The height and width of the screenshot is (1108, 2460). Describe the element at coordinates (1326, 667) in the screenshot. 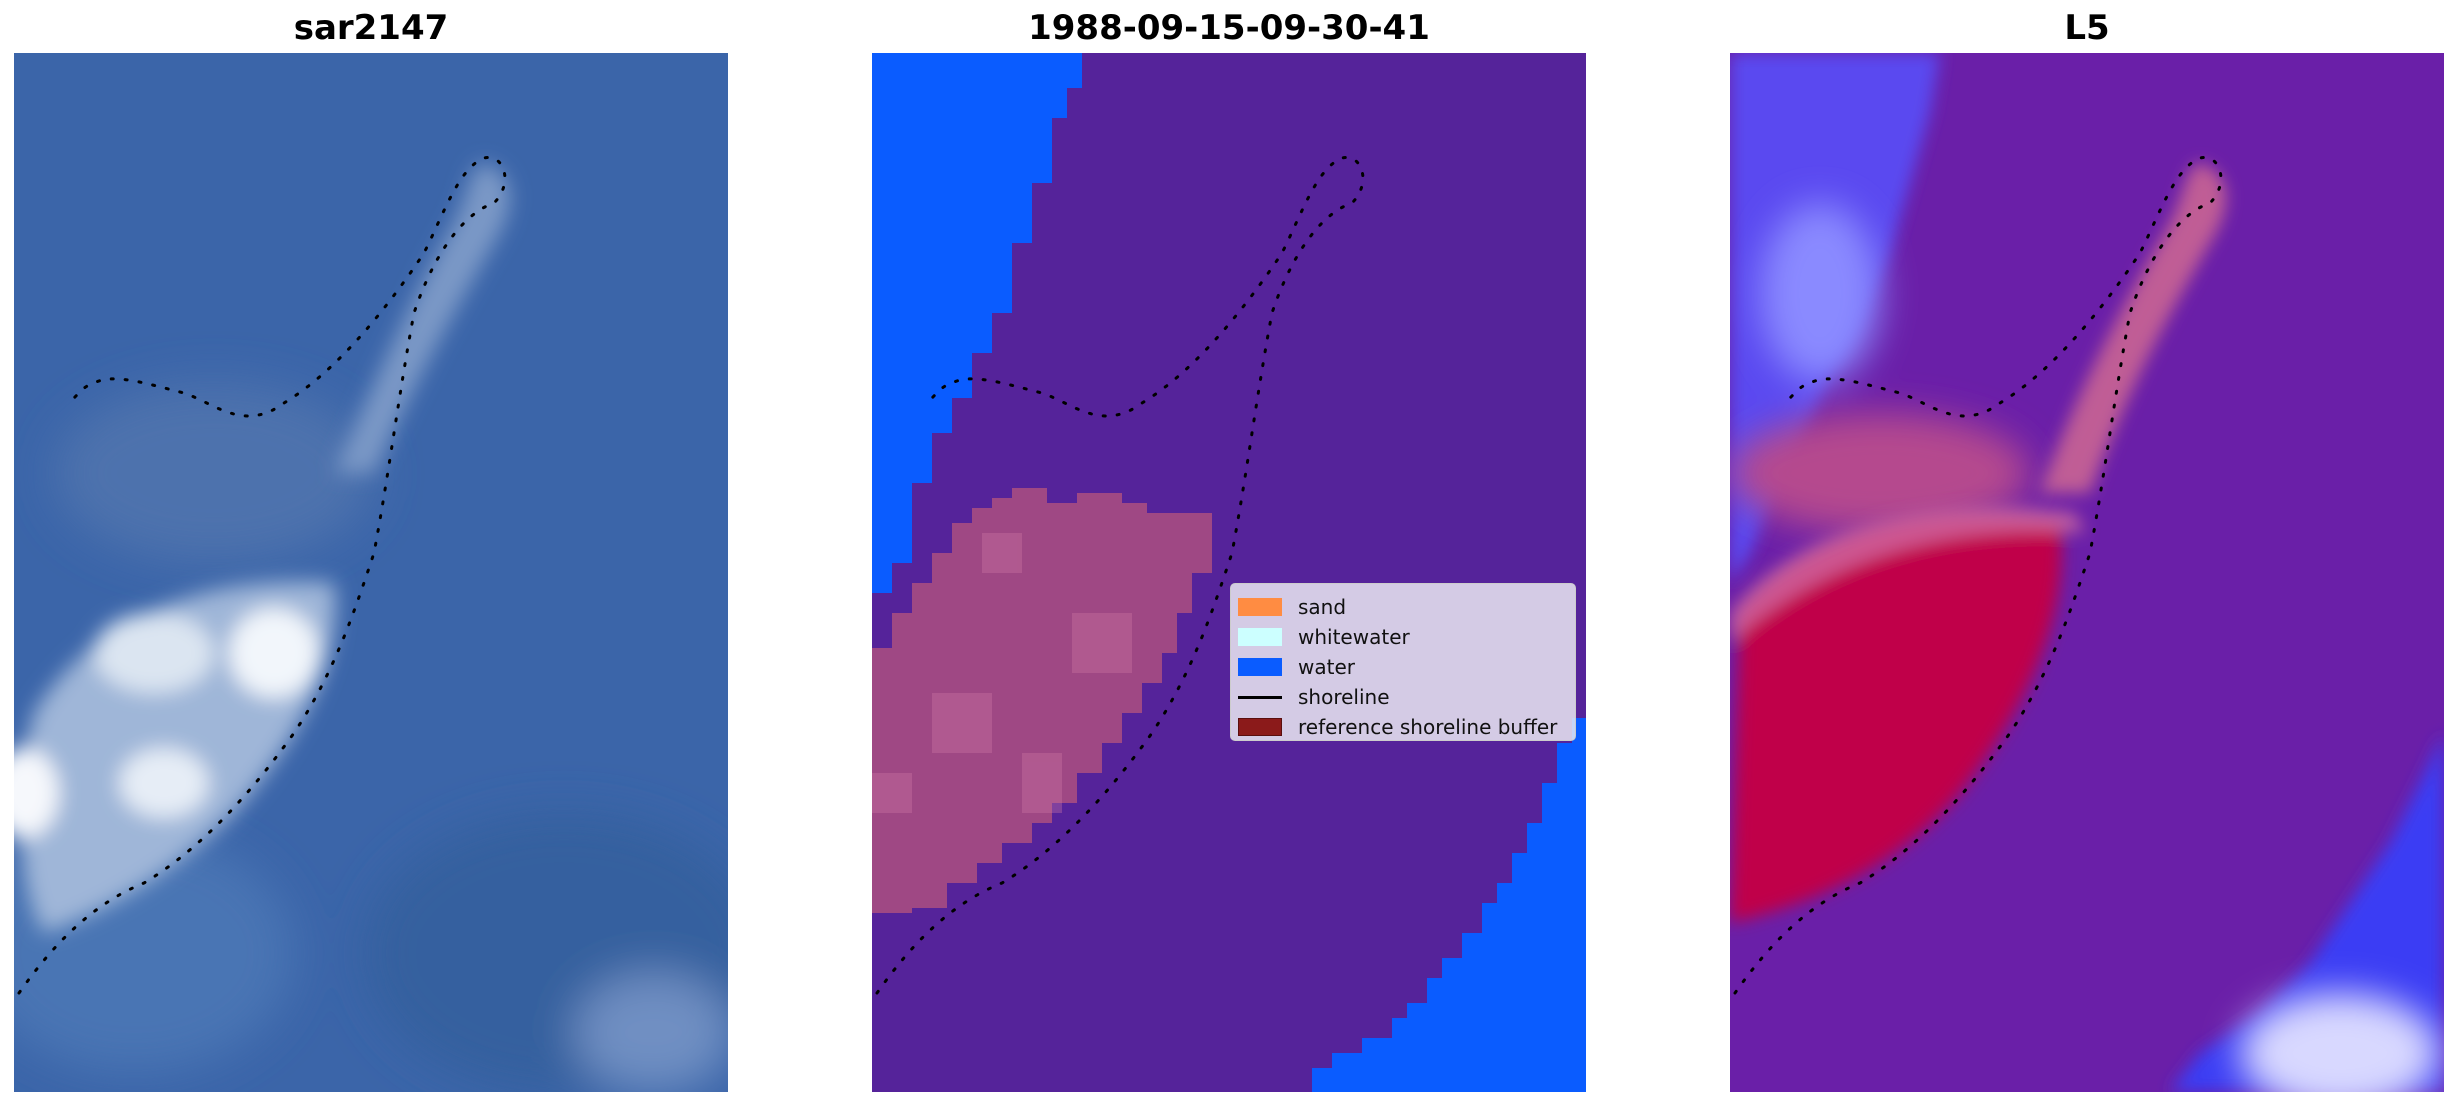

I see `legend-label-water: water` at that location.